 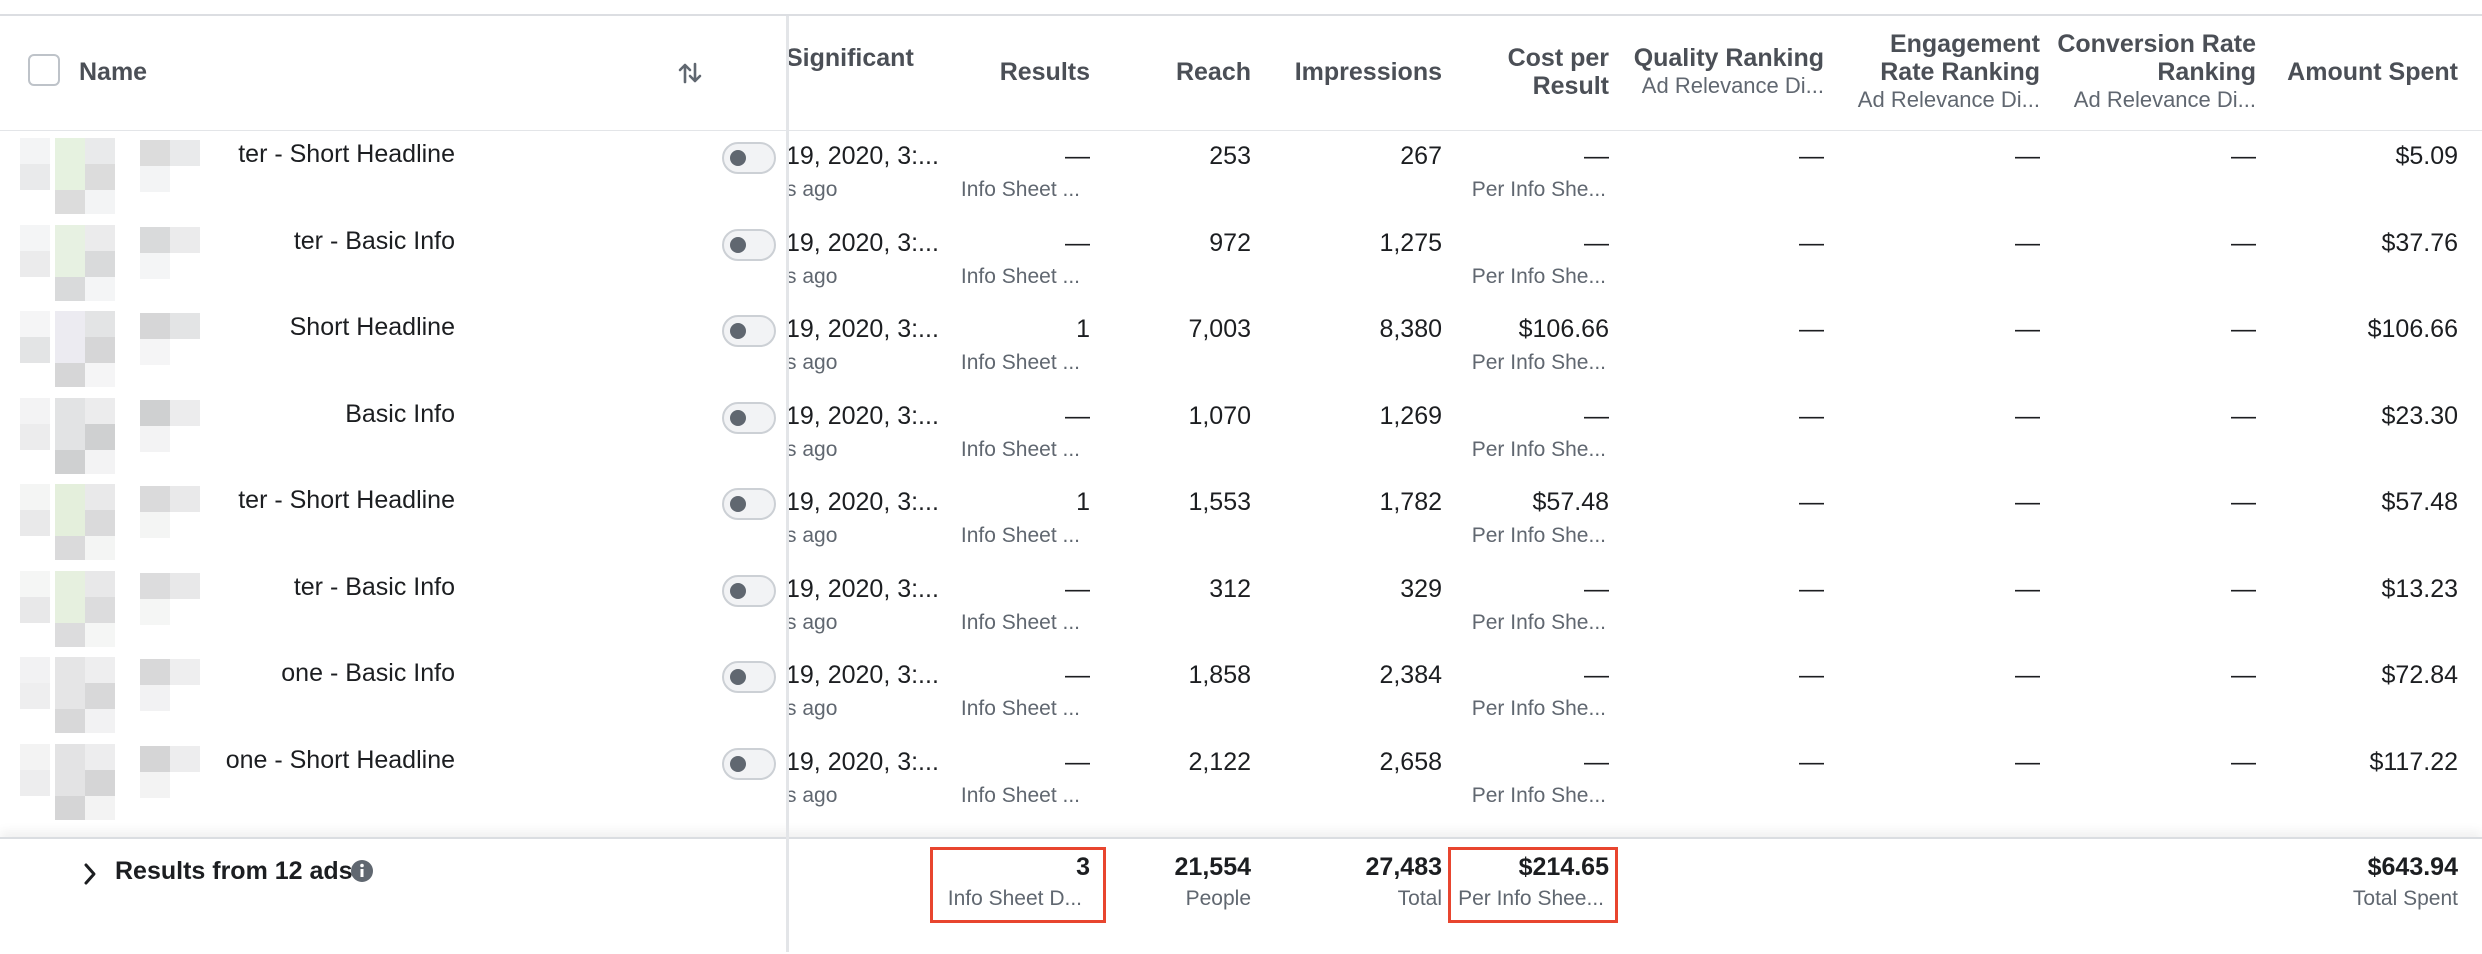 What do you see at coordinates (2206, 72) in the screenshot?
I see `conversion-title-line2: Ranking` at bounding box center [2206, 72].